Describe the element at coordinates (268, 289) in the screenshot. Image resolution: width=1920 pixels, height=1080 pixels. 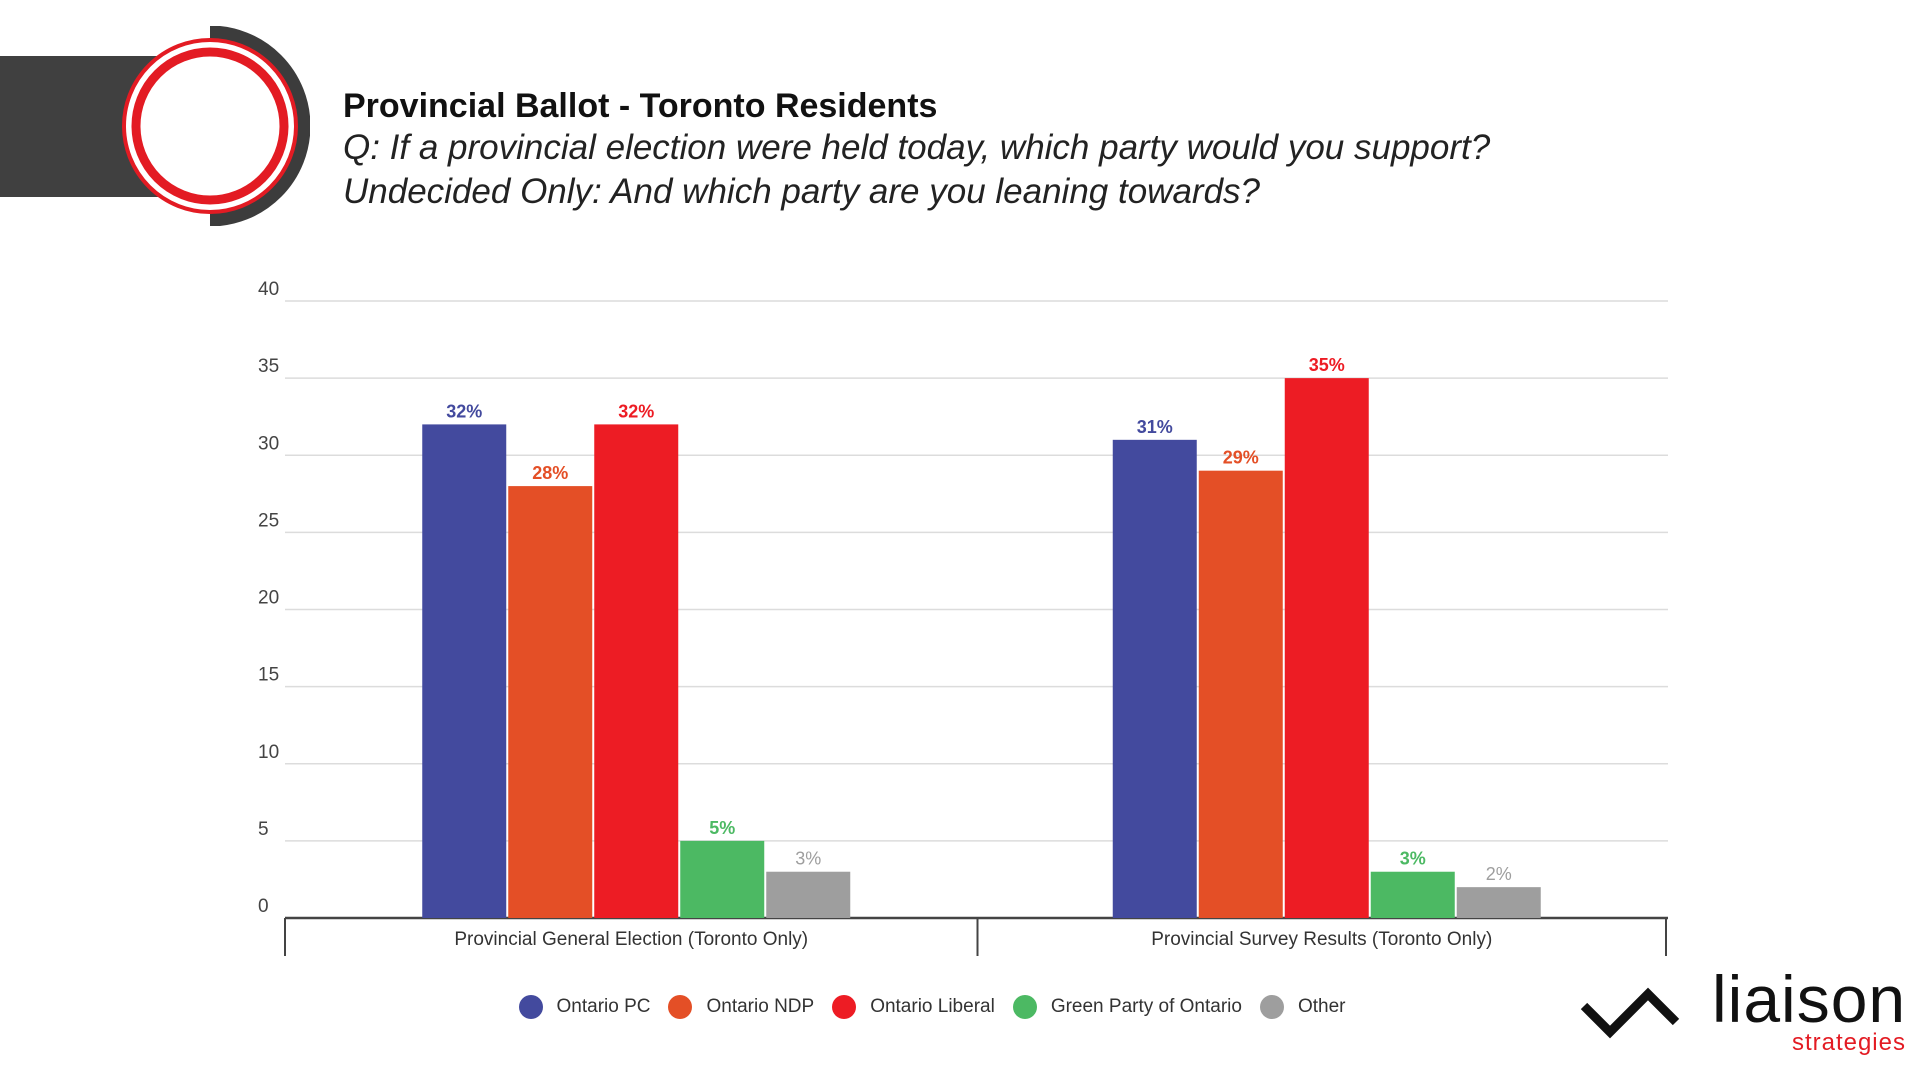
I see `y-tick-label: 40` at that location.